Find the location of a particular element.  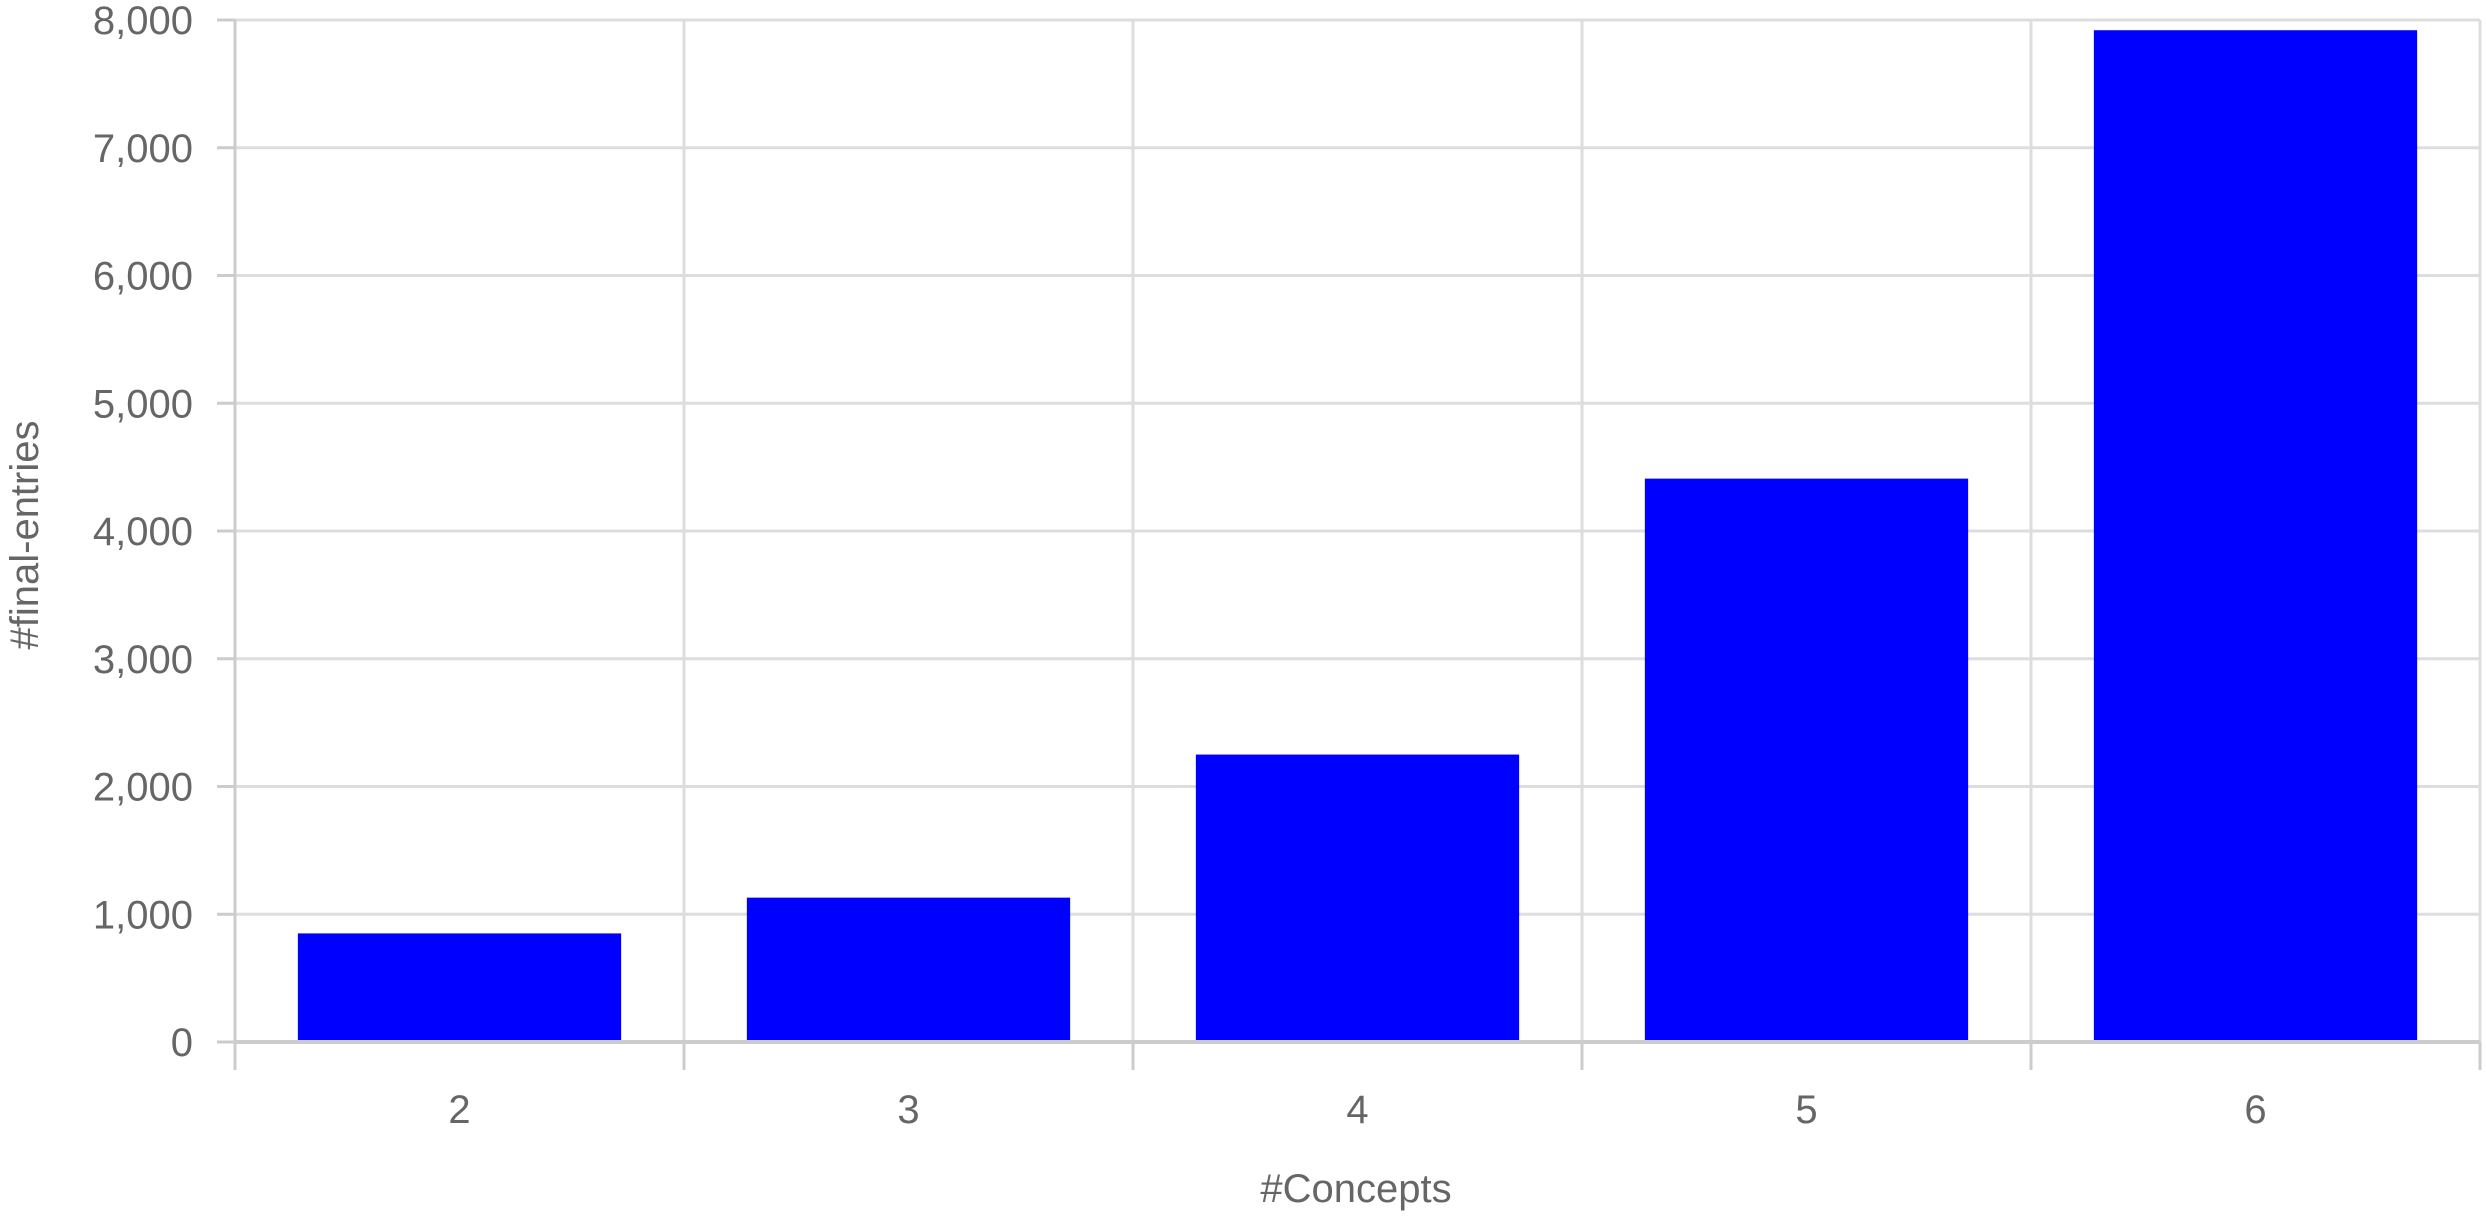

y-tick-label: 8,000 is located at coordinates (143, 21).